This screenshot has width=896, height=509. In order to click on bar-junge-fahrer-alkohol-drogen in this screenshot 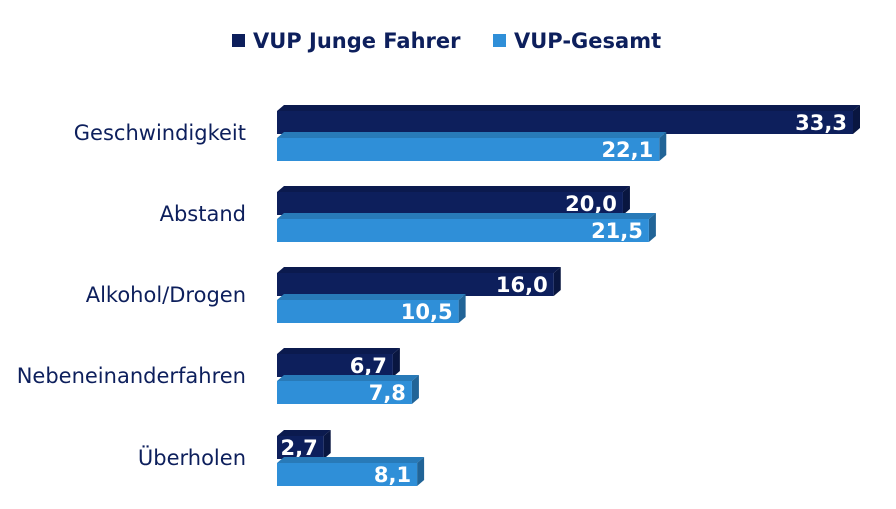, I will do `click(419, 281)`.